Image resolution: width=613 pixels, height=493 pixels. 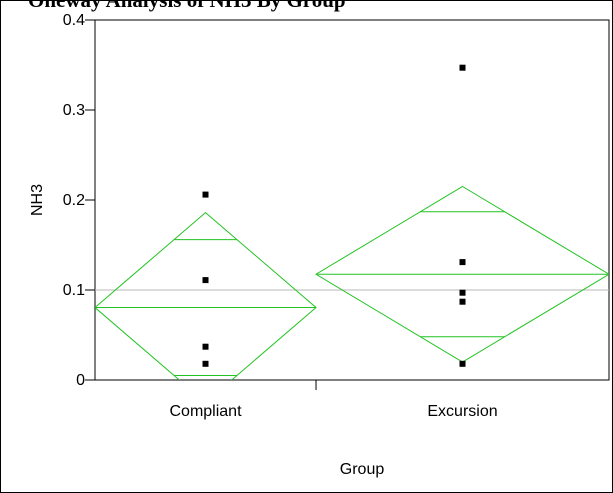 I want to click on x-category-label: Excursion, so click(x=462, y=411).